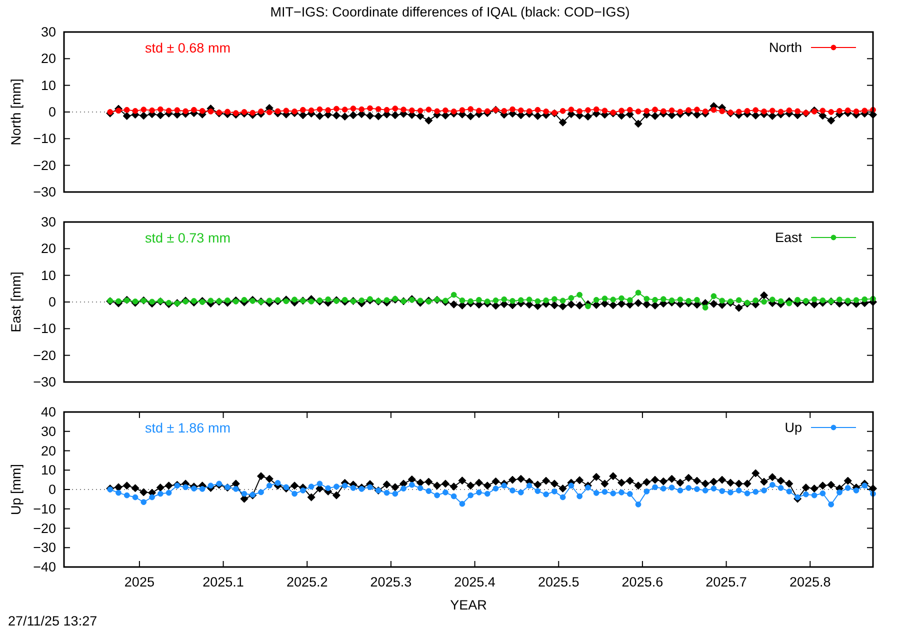  Describe the element at coordinates (810, 582) in the screenshot. I see `x-tick-label: 2025.8` at that location.